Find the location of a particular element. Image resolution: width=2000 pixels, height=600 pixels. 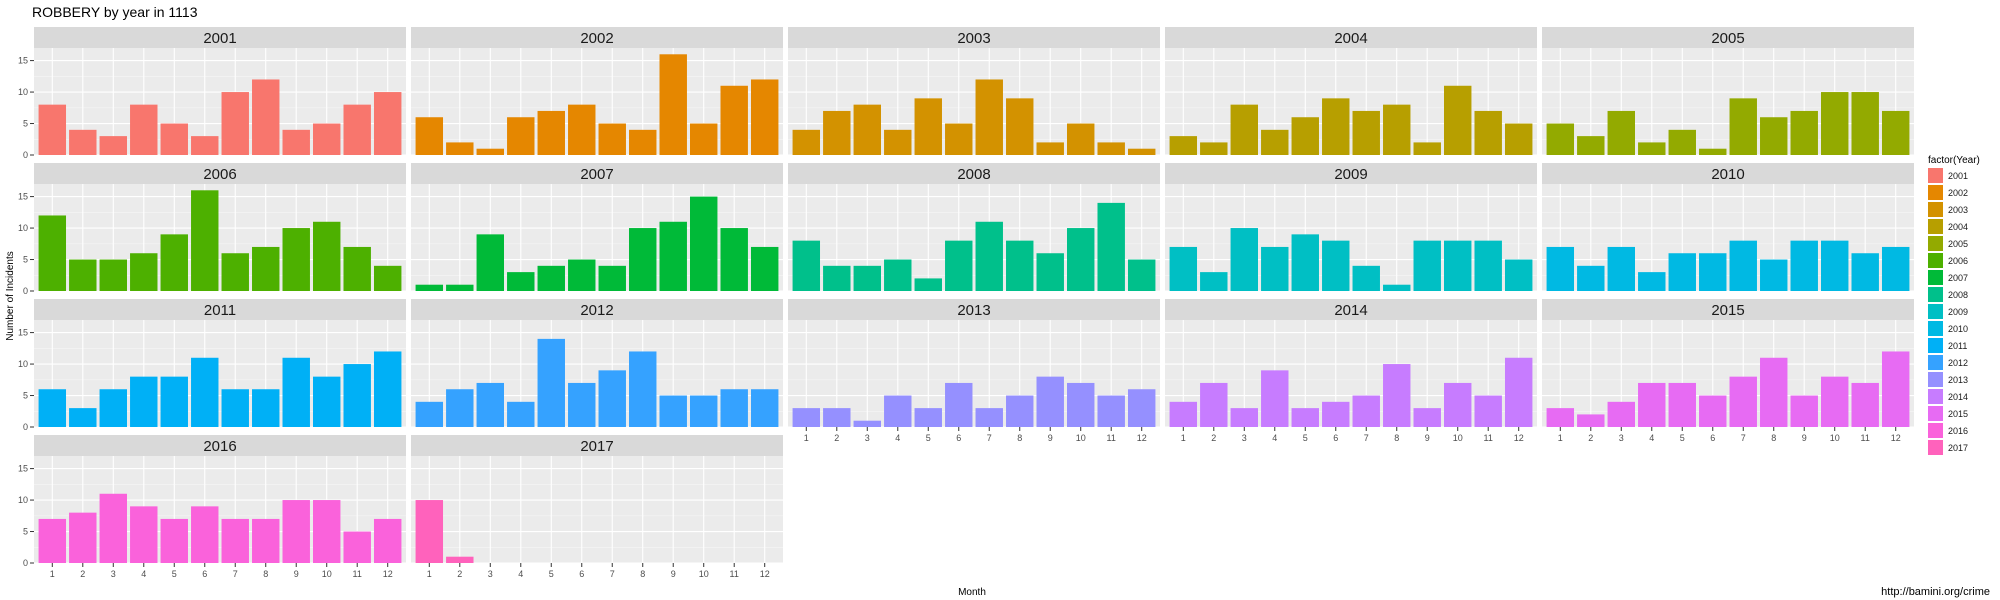

strip-label-2011: 2011 is located at coordinates (220, 310).